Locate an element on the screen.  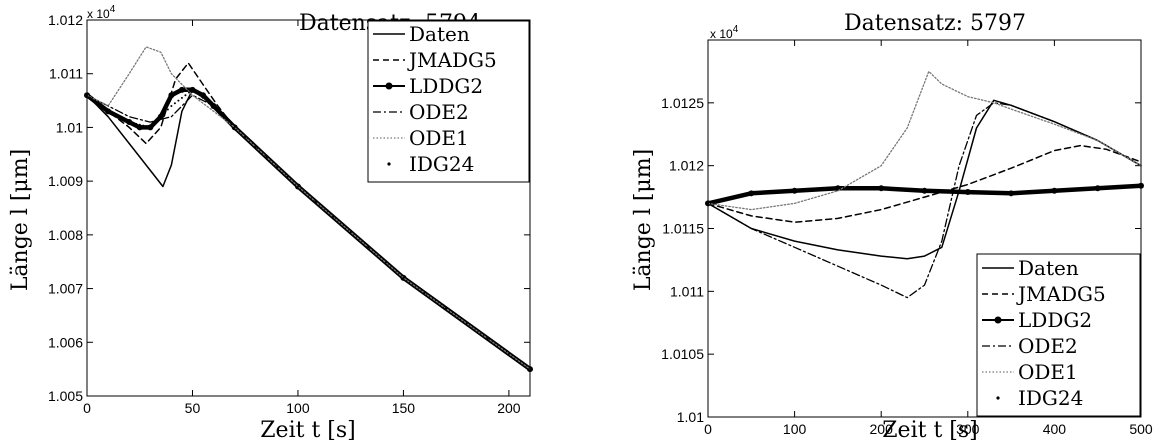
chart-right-legend-label-5: IDG24 is located at coordinates (1050, 398).